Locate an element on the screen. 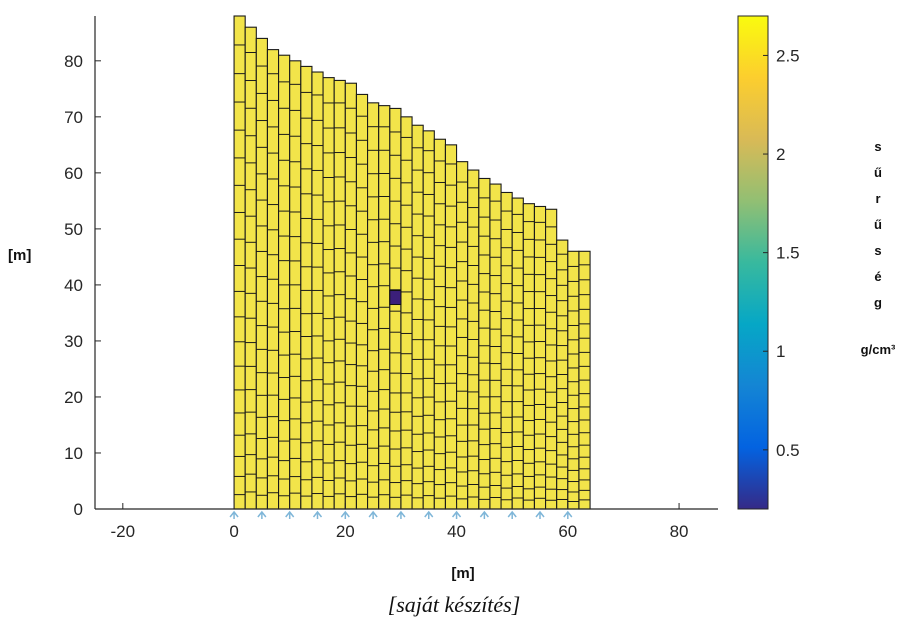 Image resolution: width=907 pixels, height=625 pixels. colorbar-title-letter: g is located at coordinates (878, 302).